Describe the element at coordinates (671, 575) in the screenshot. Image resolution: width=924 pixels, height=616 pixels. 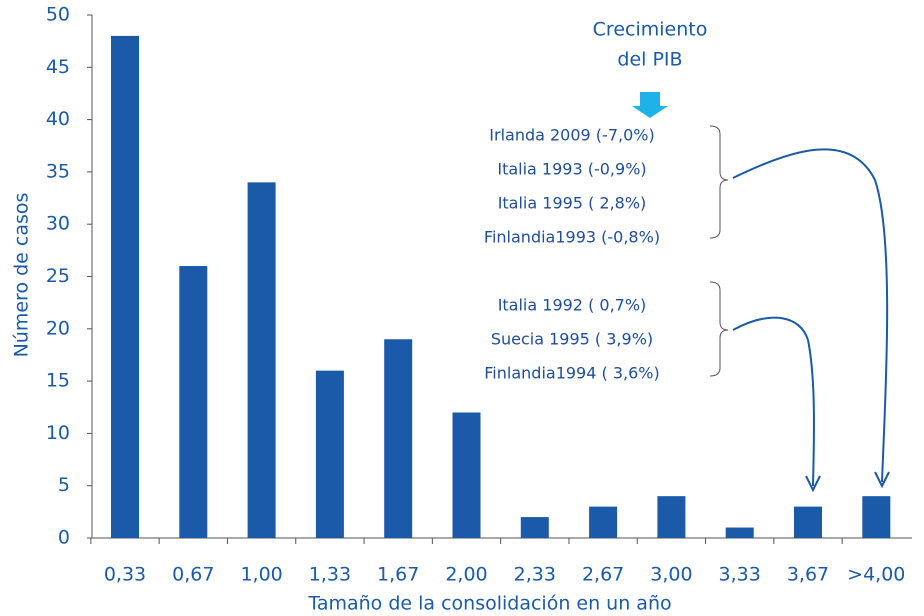
I see `x-tick-label: 3,00` at that location.